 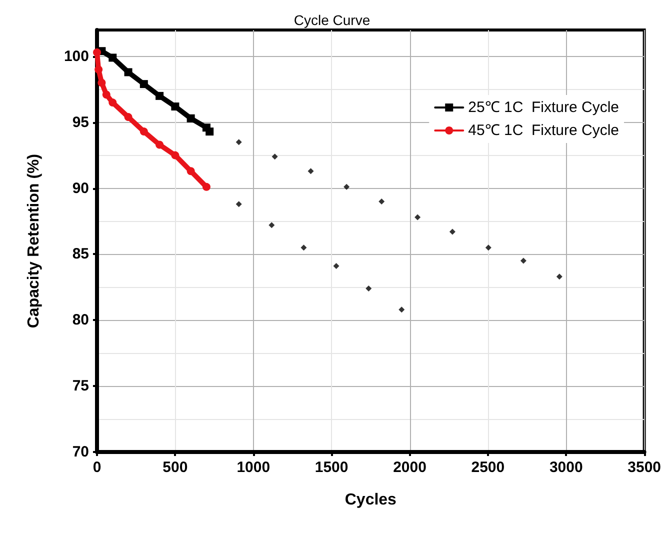 I want to click on x-tick-label: 1000, so click(x=253, y=467).